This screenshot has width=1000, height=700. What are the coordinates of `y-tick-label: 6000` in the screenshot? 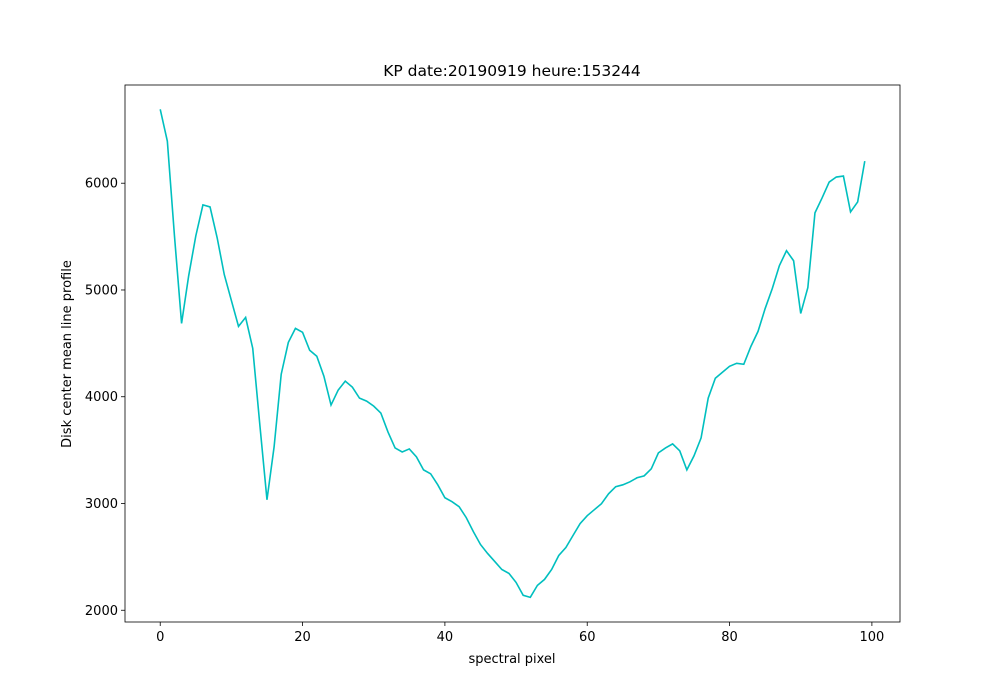 It's located at (101, 184).